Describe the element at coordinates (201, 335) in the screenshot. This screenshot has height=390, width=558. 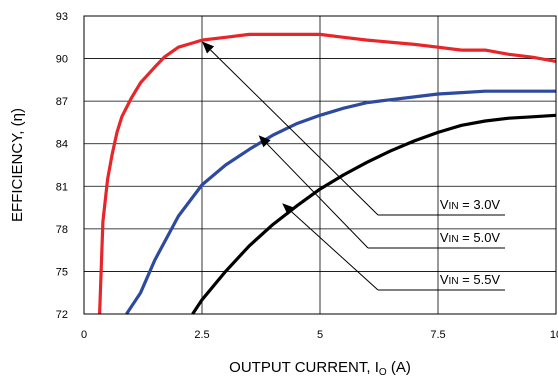
I see `x-tick-label: 2.5` at that location.